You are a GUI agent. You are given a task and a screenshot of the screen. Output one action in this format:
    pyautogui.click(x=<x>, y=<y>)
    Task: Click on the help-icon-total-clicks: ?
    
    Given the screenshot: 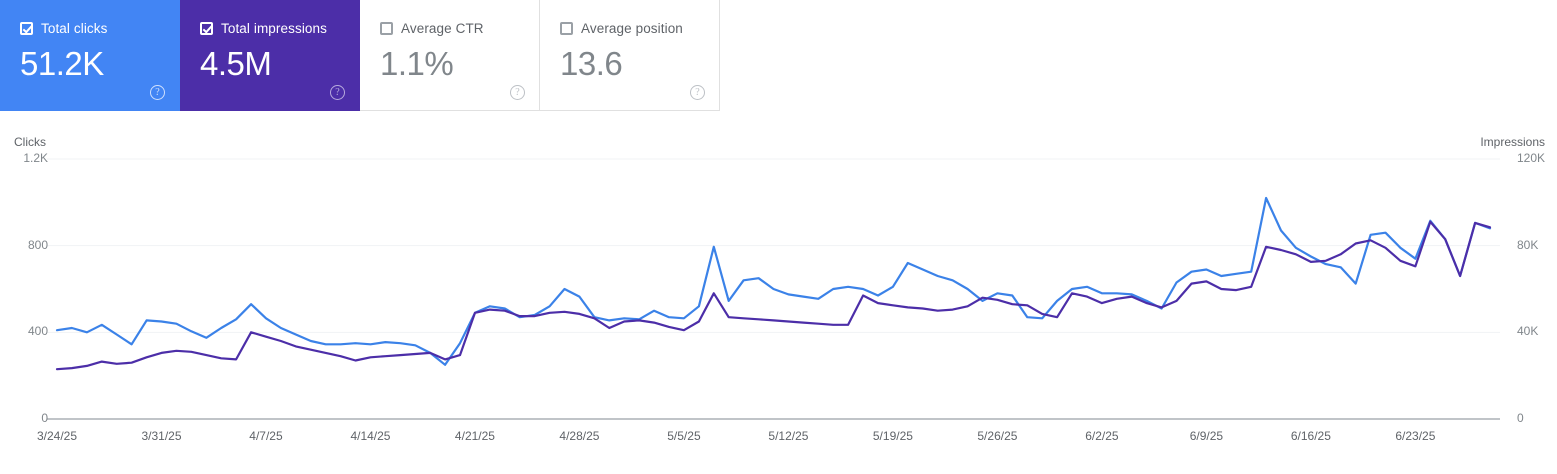 What is the action you would take?
    pyautogui.click(x=157, y=92)
    